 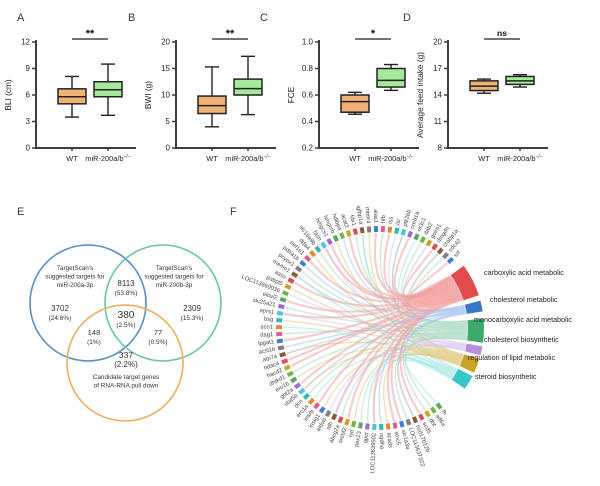 What do you see at coordinates (174, 285) in the screenshot?
I see `set-b-title: miR-200b-3p` at bounding box center [174, 285].